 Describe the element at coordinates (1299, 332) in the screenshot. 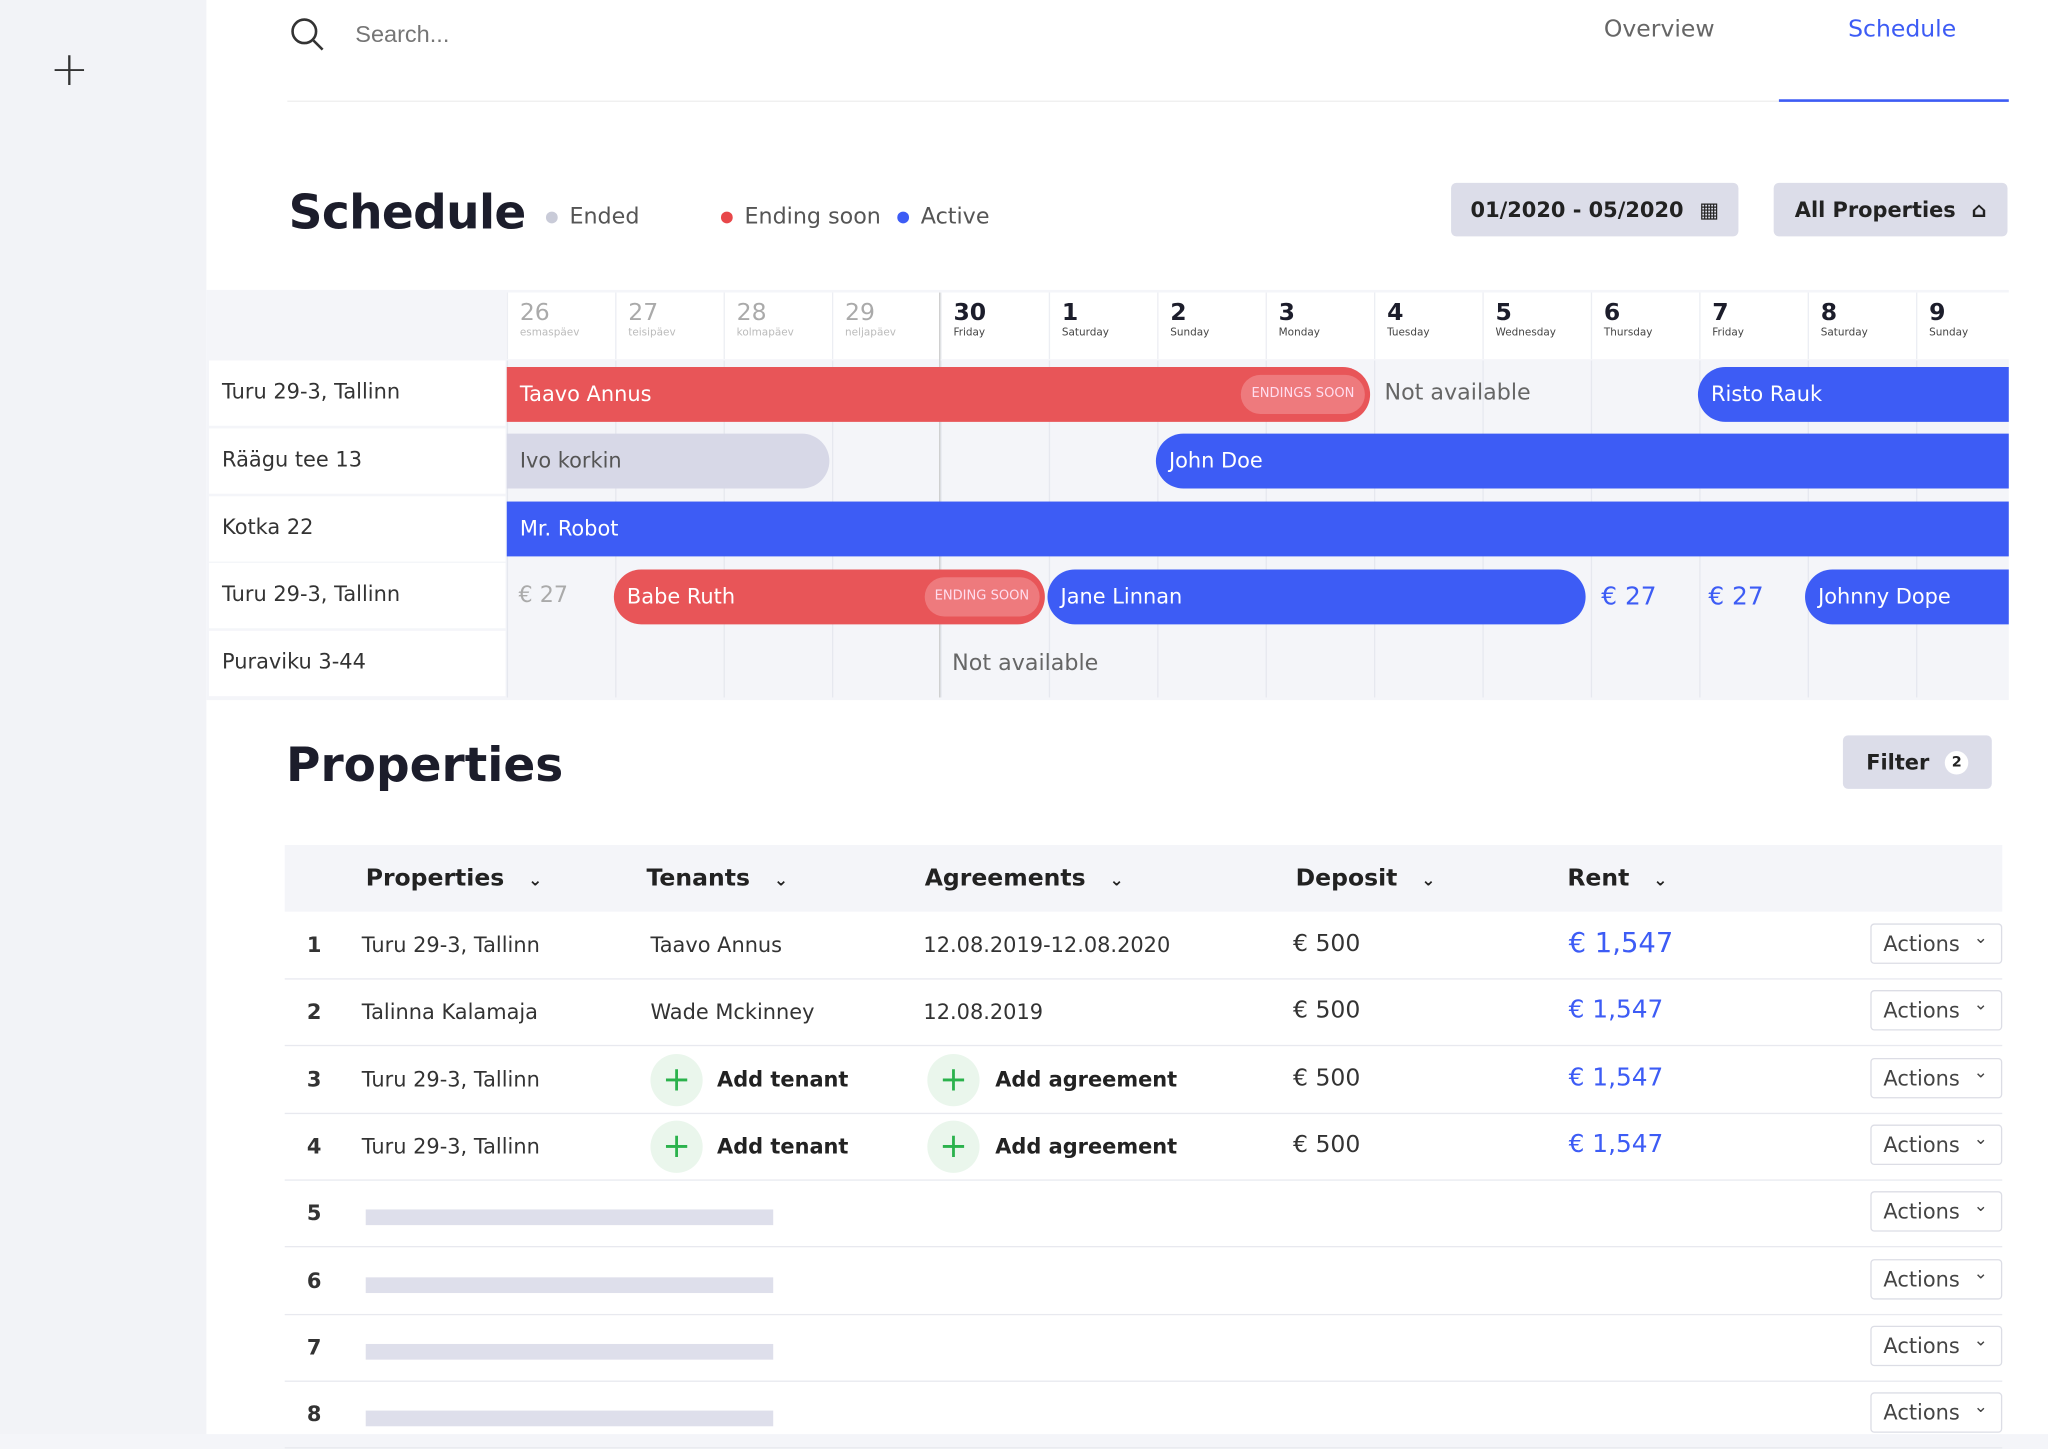

I see `weekday: Monday` at that location.